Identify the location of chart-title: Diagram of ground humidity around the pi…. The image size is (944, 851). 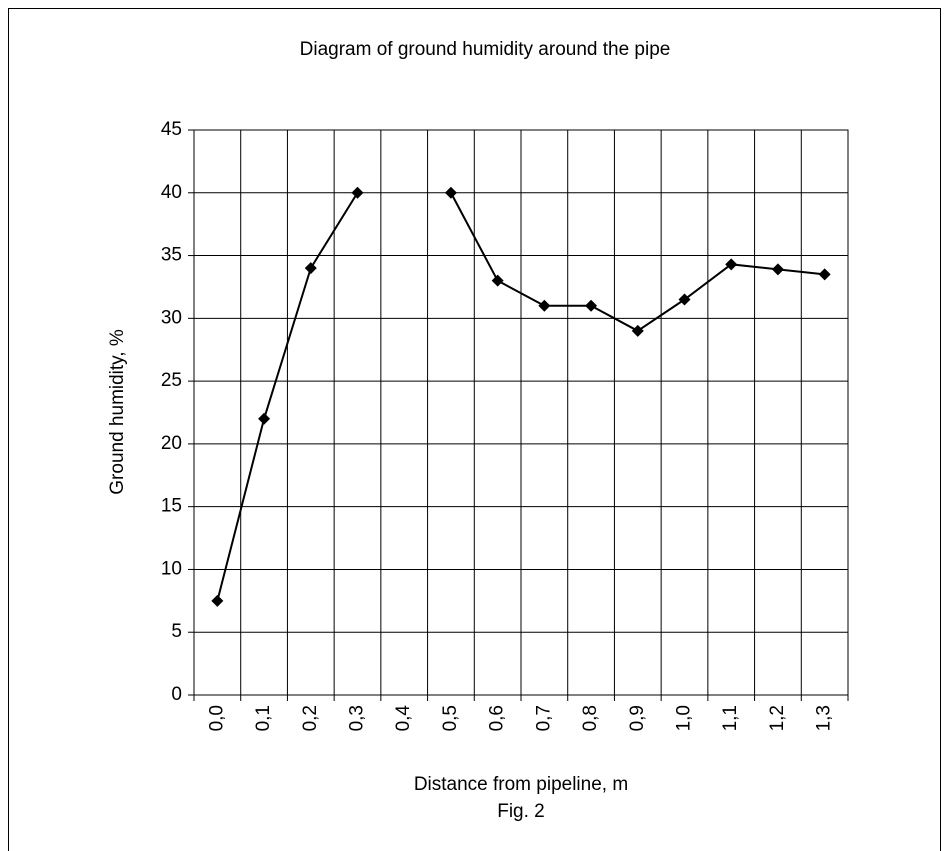
(485, 49).